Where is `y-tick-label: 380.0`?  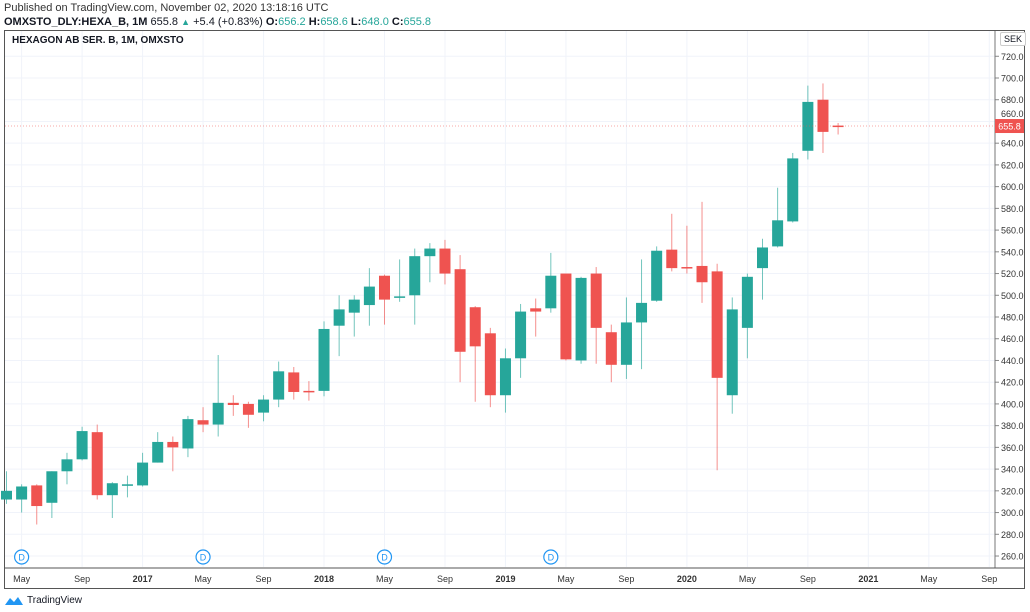
y-tick-label: 380.0 is located at coordinates (1012, 426).